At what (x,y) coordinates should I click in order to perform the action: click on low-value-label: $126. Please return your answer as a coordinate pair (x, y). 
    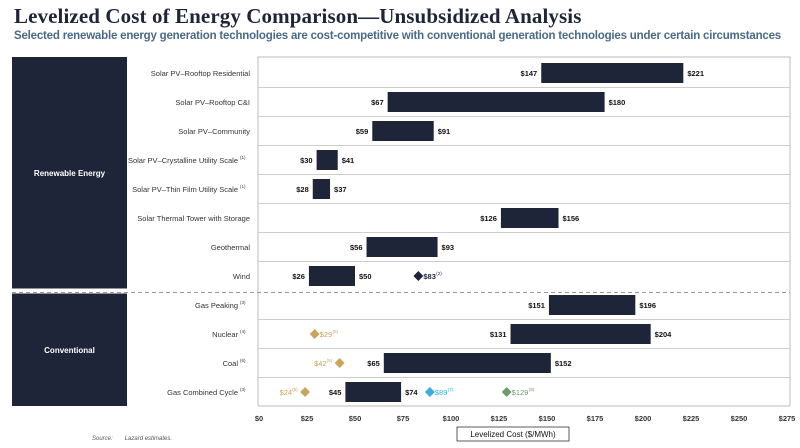
    Looking at the image, I should click on (488, 218).